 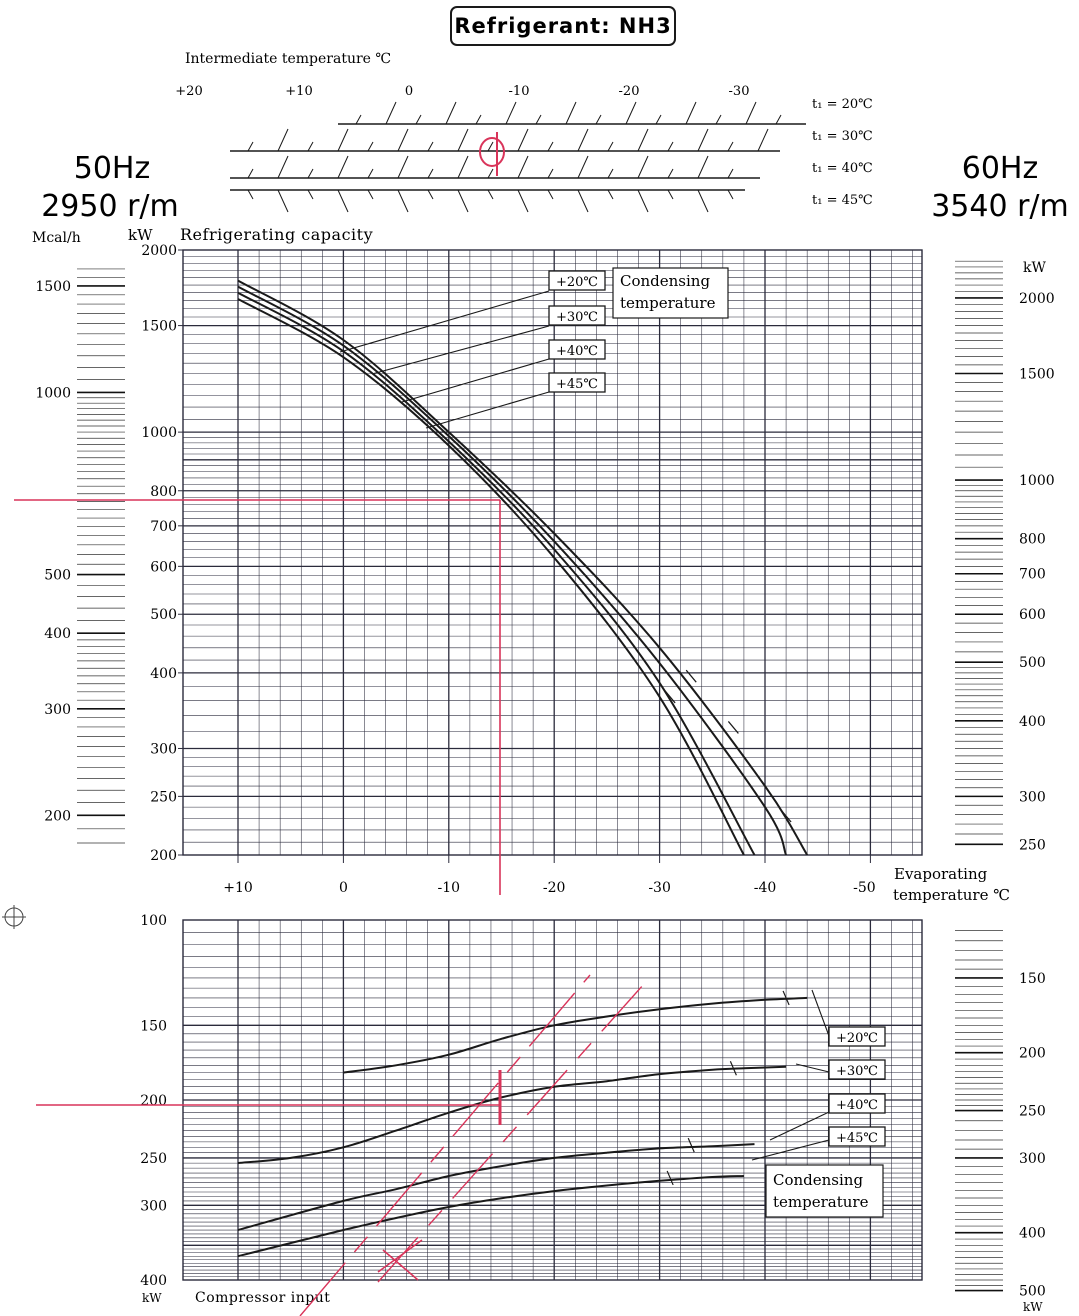 I want to click on intermediate-tick: -10, so click(x=519, y=91).